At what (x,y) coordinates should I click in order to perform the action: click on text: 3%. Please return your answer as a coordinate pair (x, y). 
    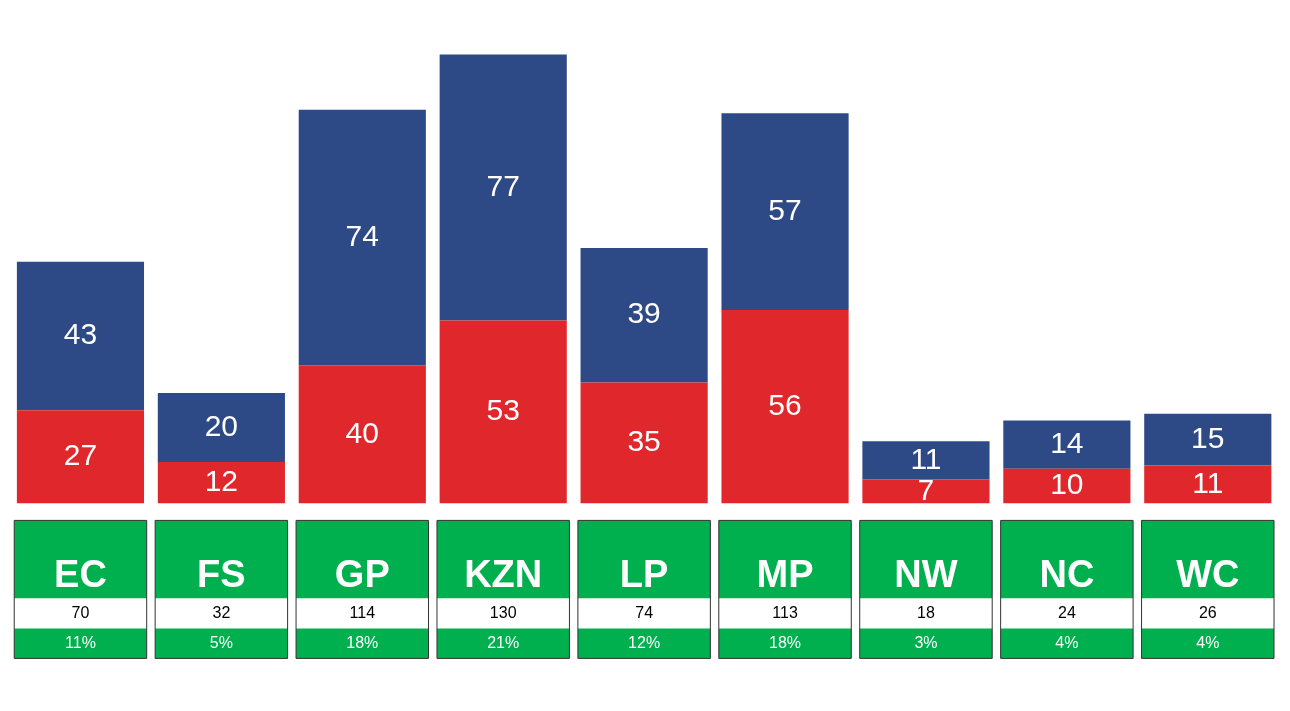
    Looking at the image, I should click on (926, 642).